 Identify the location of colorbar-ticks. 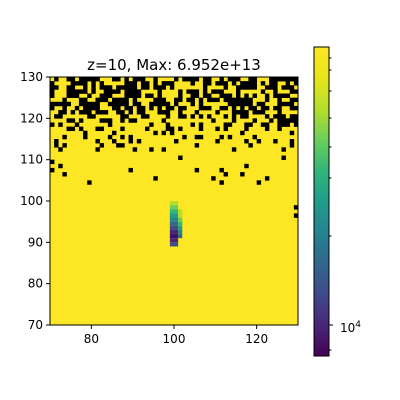
(331, 204).